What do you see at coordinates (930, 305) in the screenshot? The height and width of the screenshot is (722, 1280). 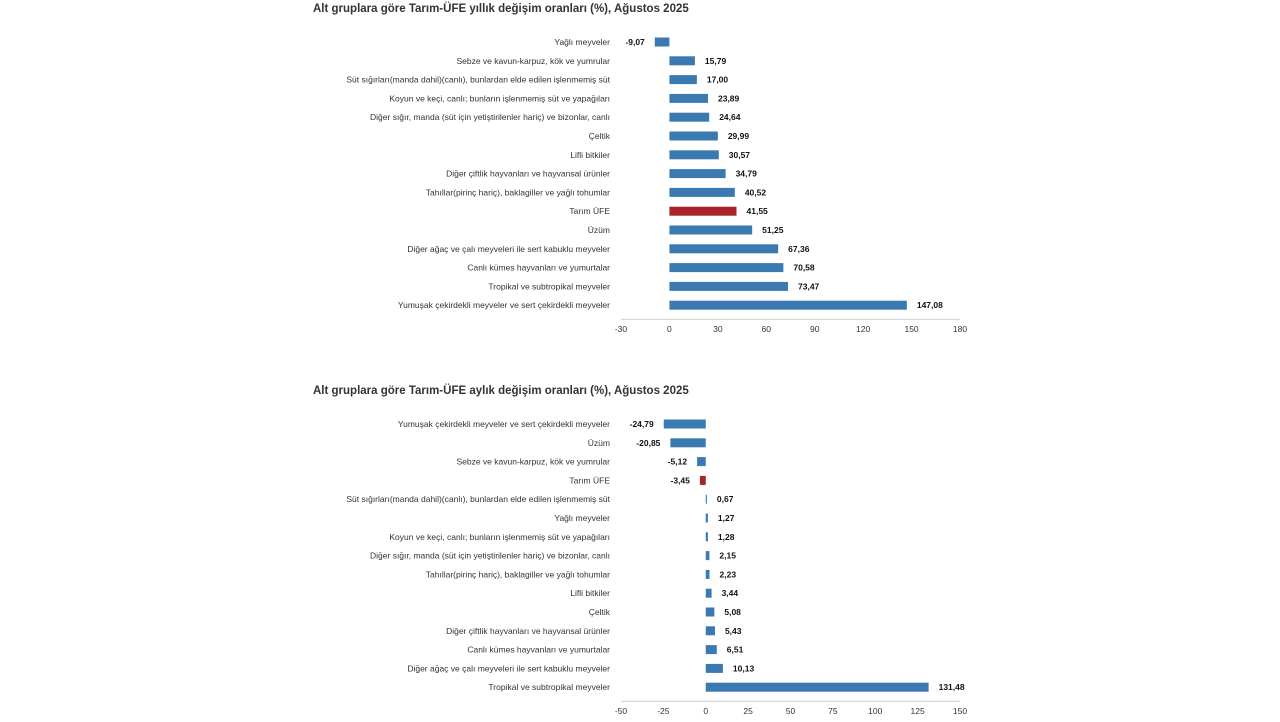 I see `value-label: 147,08` at bounding box center [930, 305].